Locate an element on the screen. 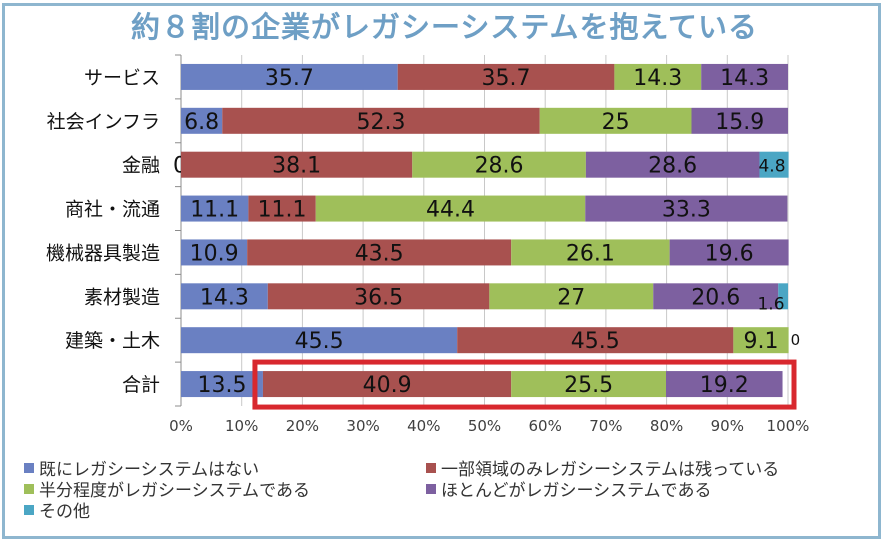 The image size is (889, 549). category-label: 素材製造 is located at coordinates (122, 297).